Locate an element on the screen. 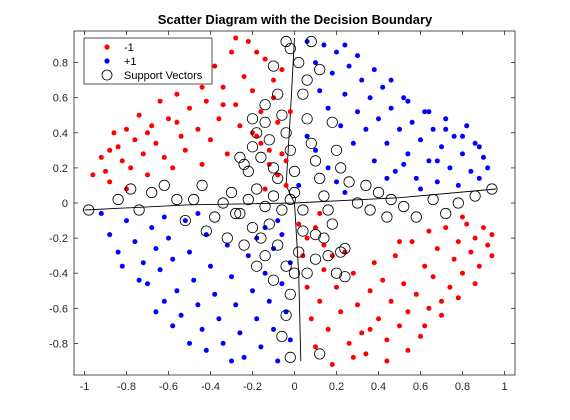 The image size is (570, 420). y-tick-label: 0.2 is located at coordinates (60, 169).